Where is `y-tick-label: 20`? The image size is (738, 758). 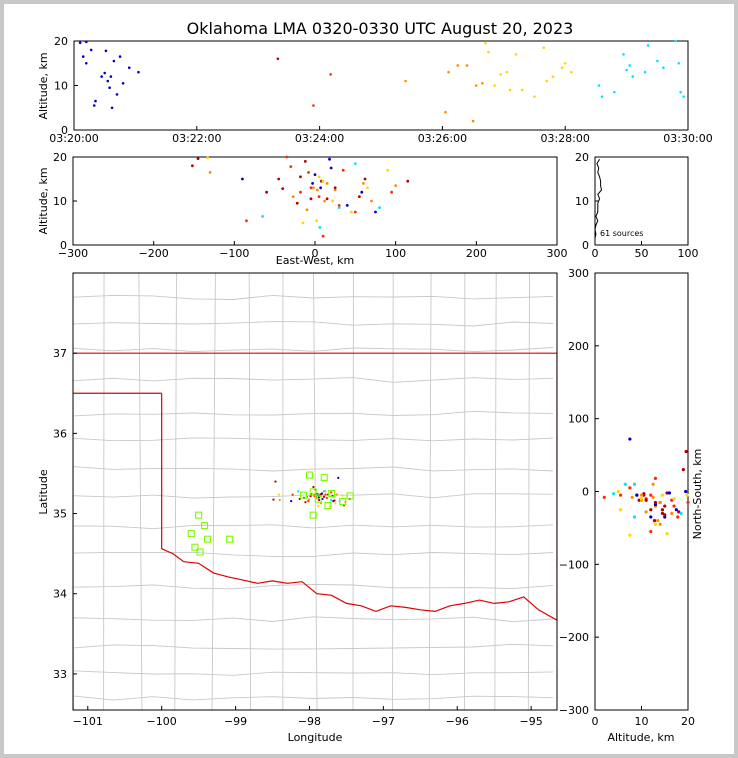 y-tick-label: 20 is located at coordinates (61, 41).